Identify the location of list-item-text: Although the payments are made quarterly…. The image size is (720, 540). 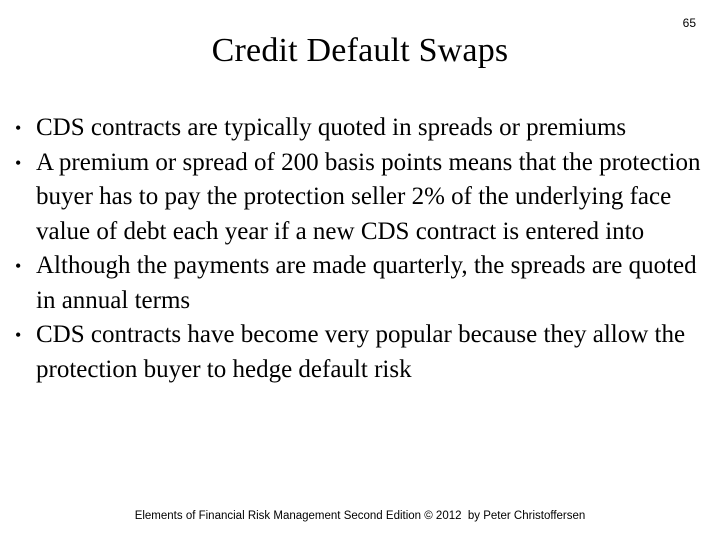
(366, 283).